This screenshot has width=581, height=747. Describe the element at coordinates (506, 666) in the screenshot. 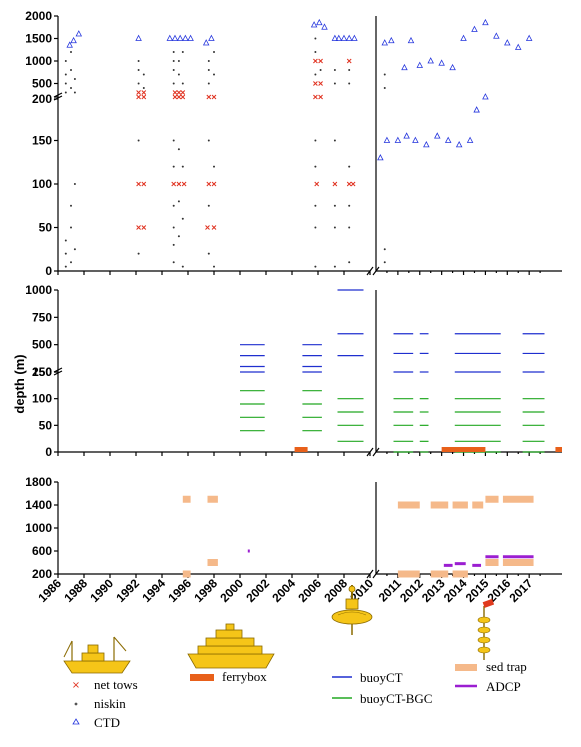

I see `legend-sed-trap-label: sed trap` at that location.